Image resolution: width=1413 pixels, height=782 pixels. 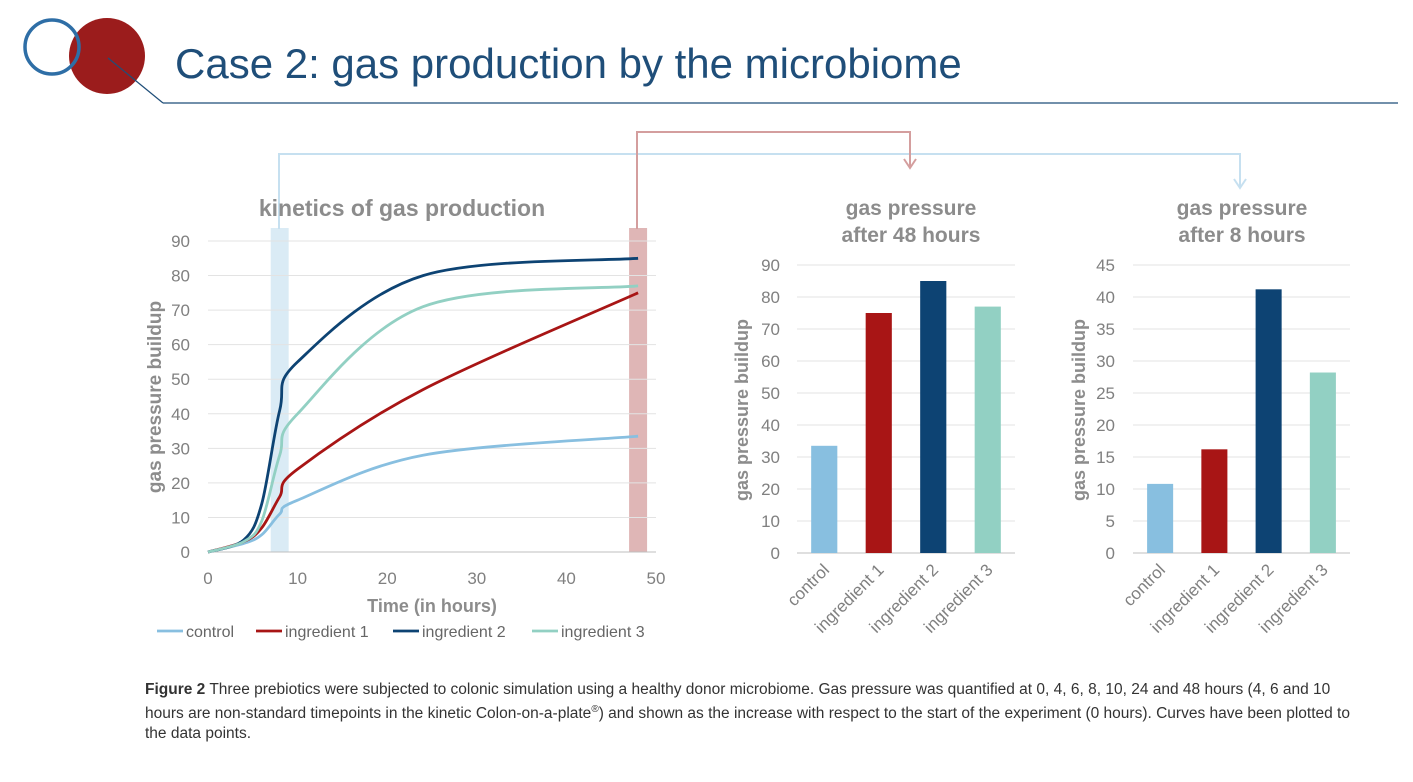 What do you see at coordinates (180, 276) in the screenshot?
I see `line-chart-ytick-label: 80` at bounding box center [180, 276].